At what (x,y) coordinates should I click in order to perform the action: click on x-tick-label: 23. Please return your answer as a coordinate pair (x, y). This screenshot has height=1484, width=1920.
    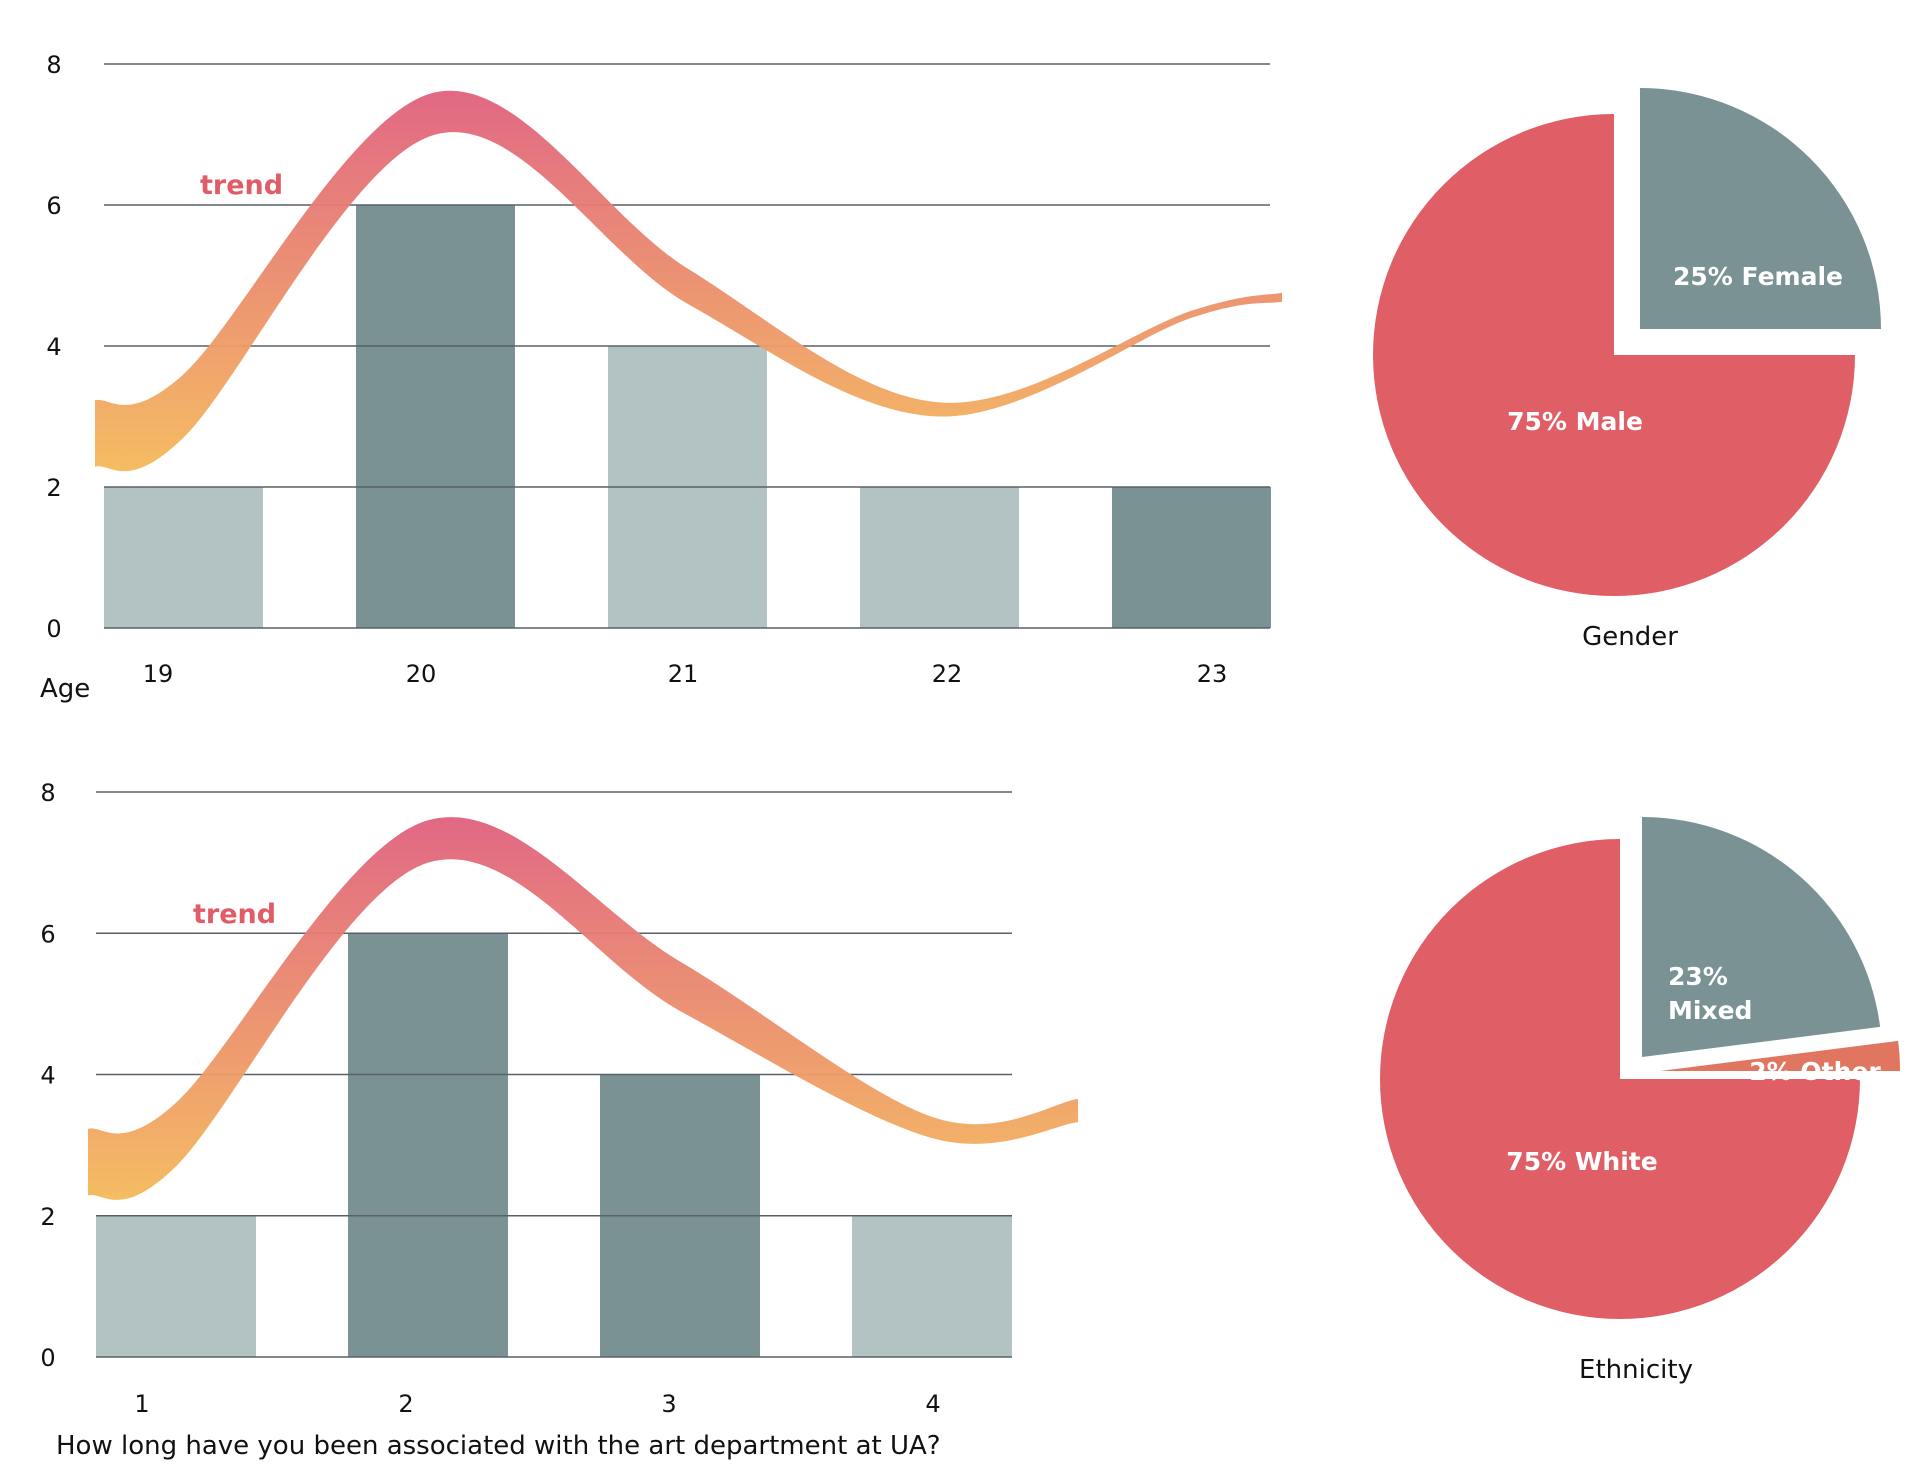
    Looking at the image, I should click on (1212, 674).